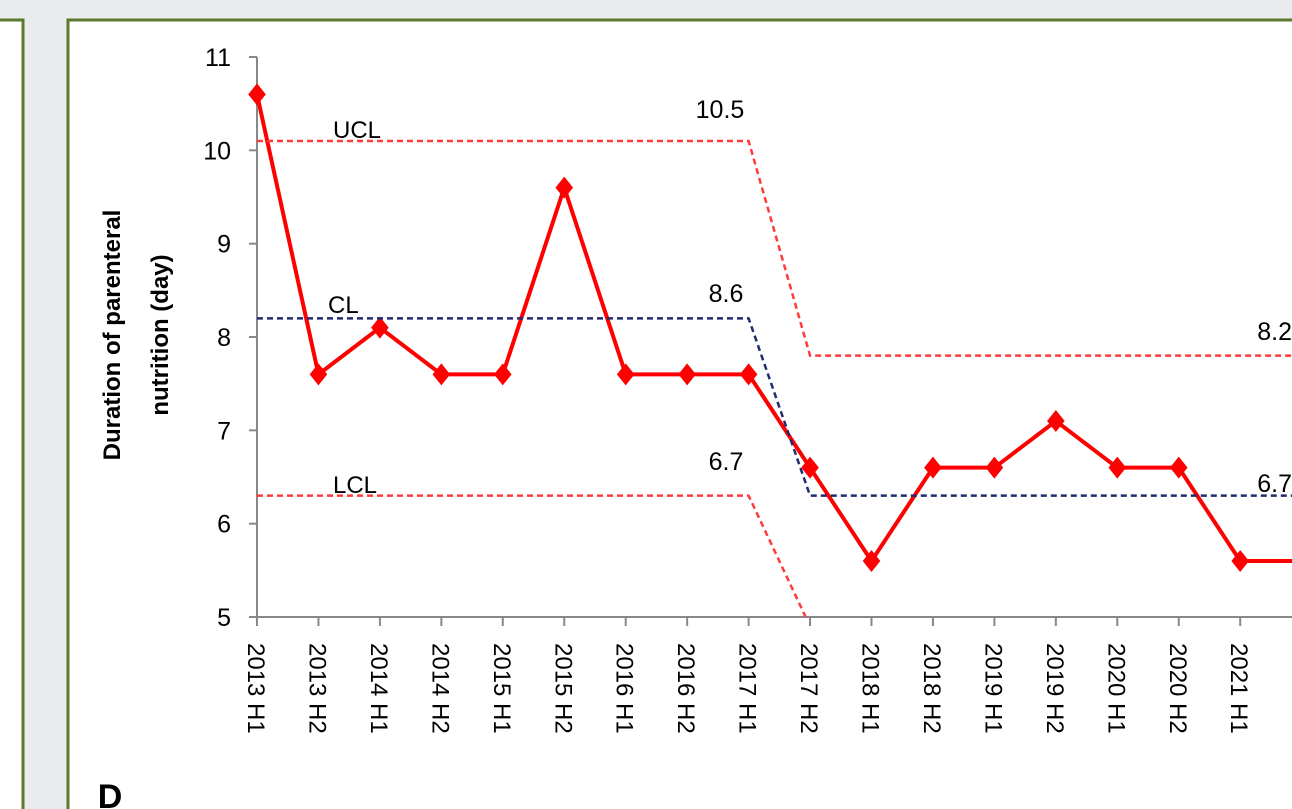  I want to click on y-tick-label: 11, so click(218, 58).